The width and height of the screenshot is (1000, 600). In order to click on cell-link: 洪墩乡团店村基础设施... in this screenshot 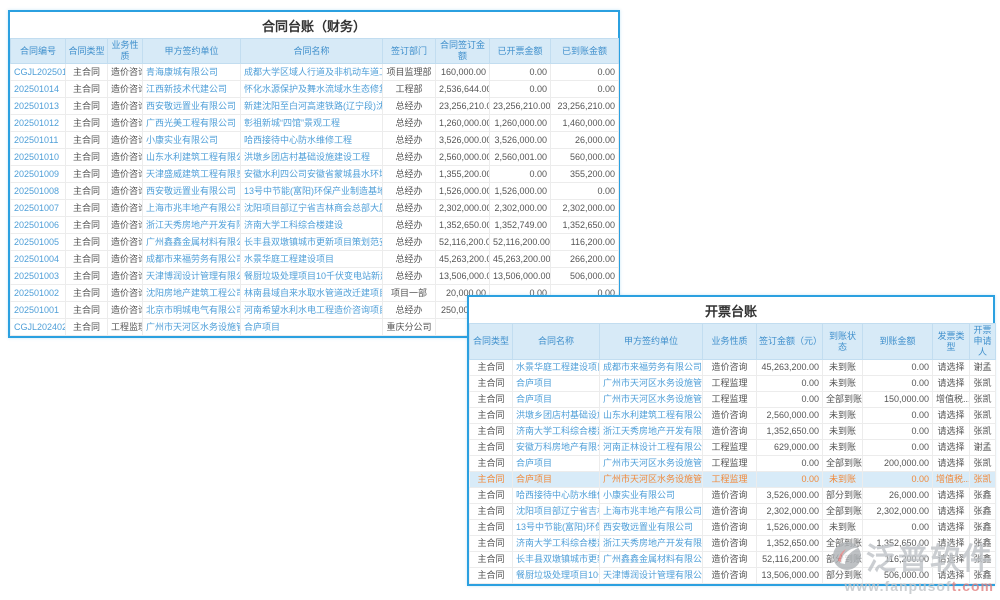, I will do `click(556, 415)`.